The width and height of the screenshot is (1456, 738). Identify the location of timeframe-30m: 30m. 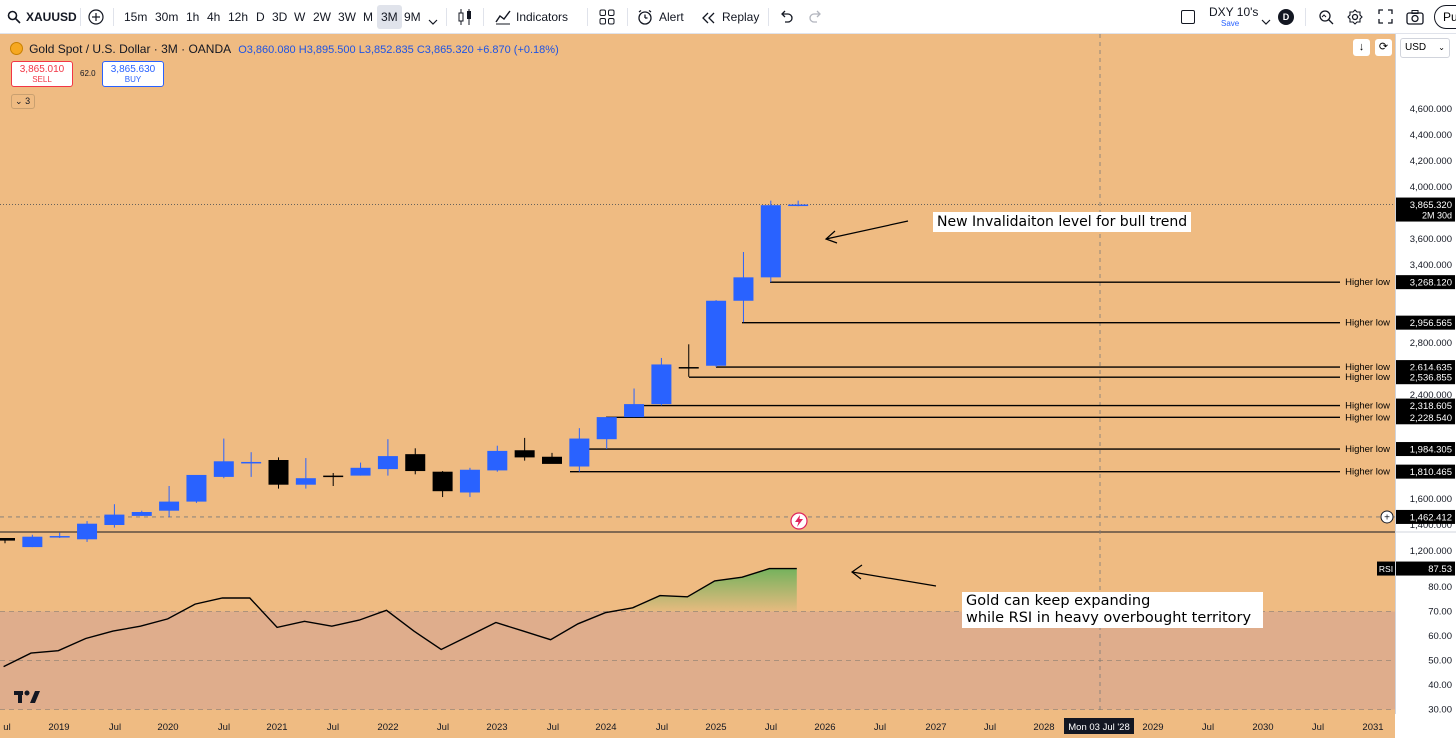
(167, 17).